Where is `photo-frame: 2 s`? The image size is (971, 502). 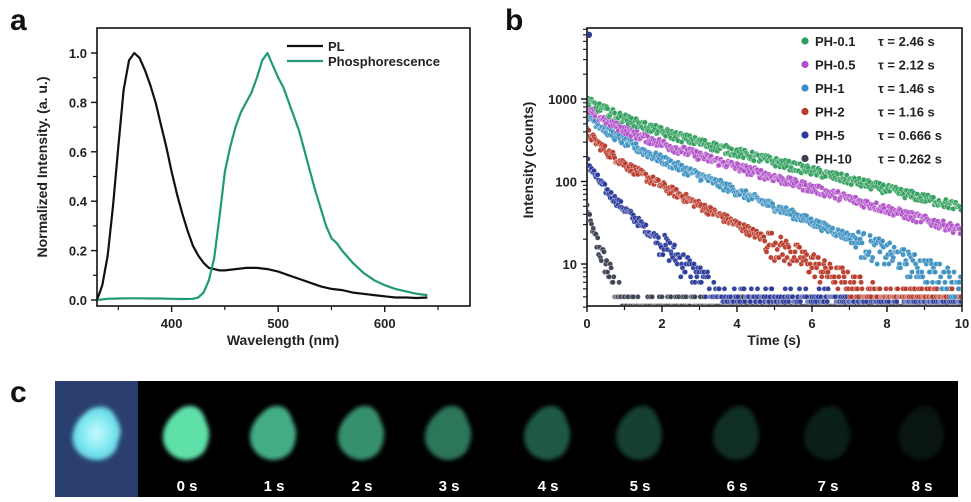
photo-frame: 2 s is located at coordinates (361, 450).